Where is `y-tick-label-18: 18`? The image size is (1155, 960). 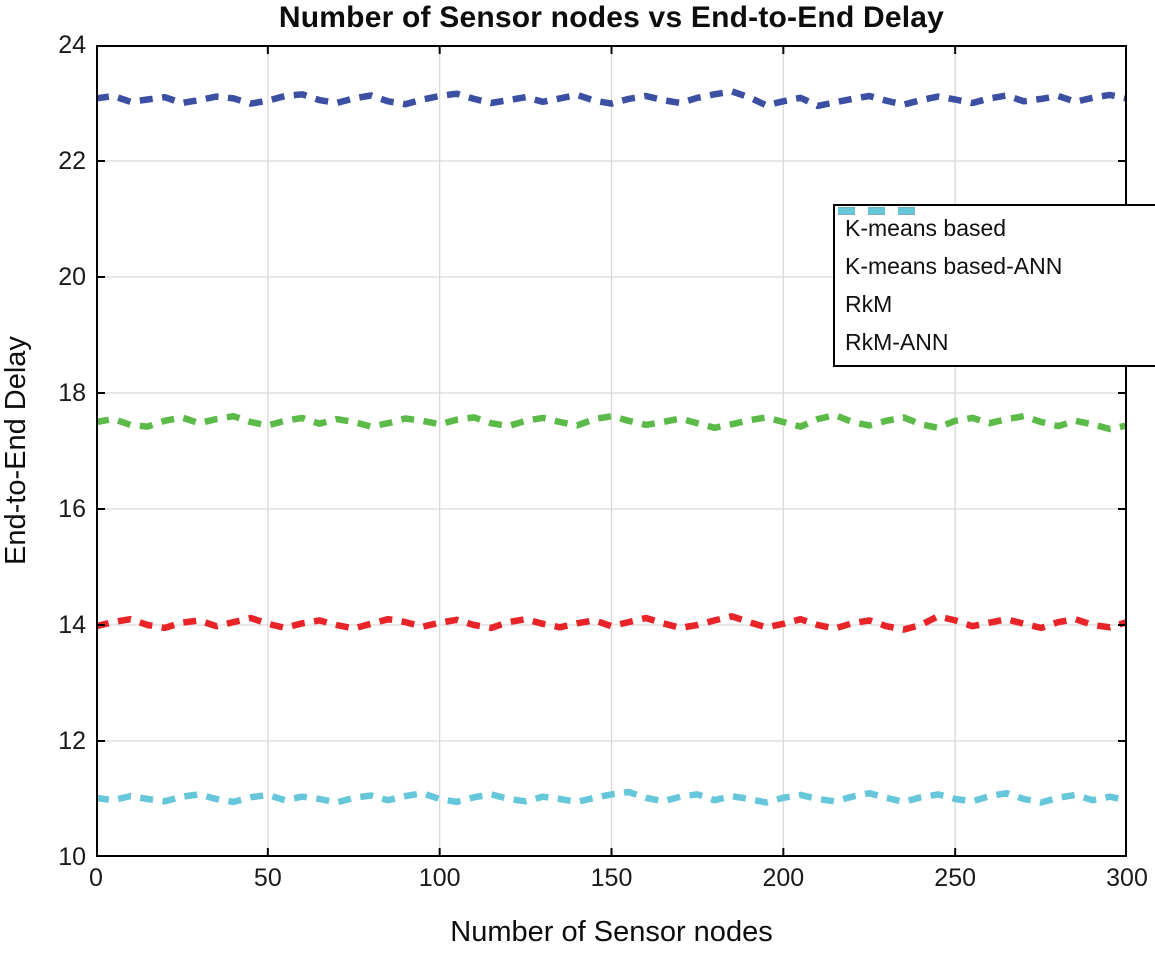
y-tick-label-18: 18 is located at coordinates (72, 393).